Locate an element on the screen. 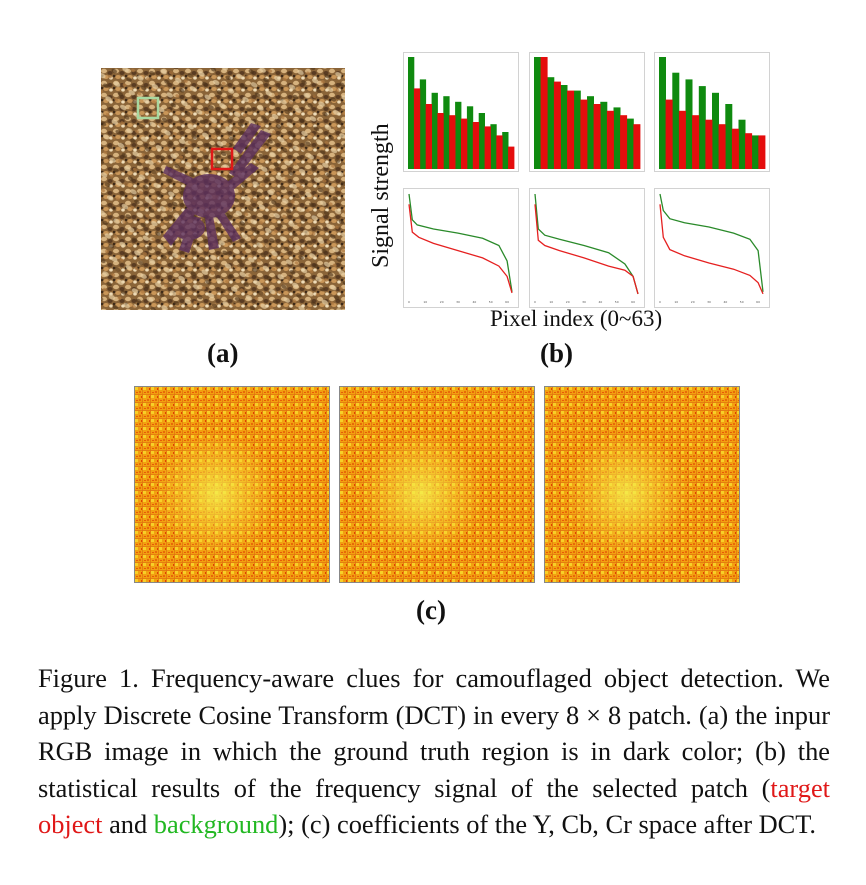  pebble-crab-image is located at coordinates (223, 189).